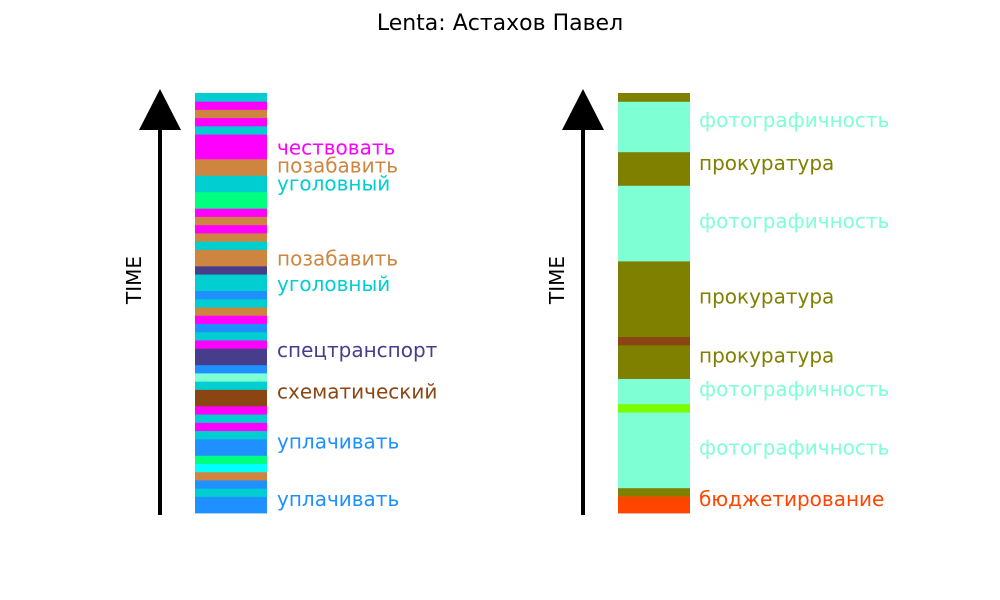 This screenshot has width=1000, height=600. I want to click on timeline-word-label: бюджетирование, so click(791, 499).